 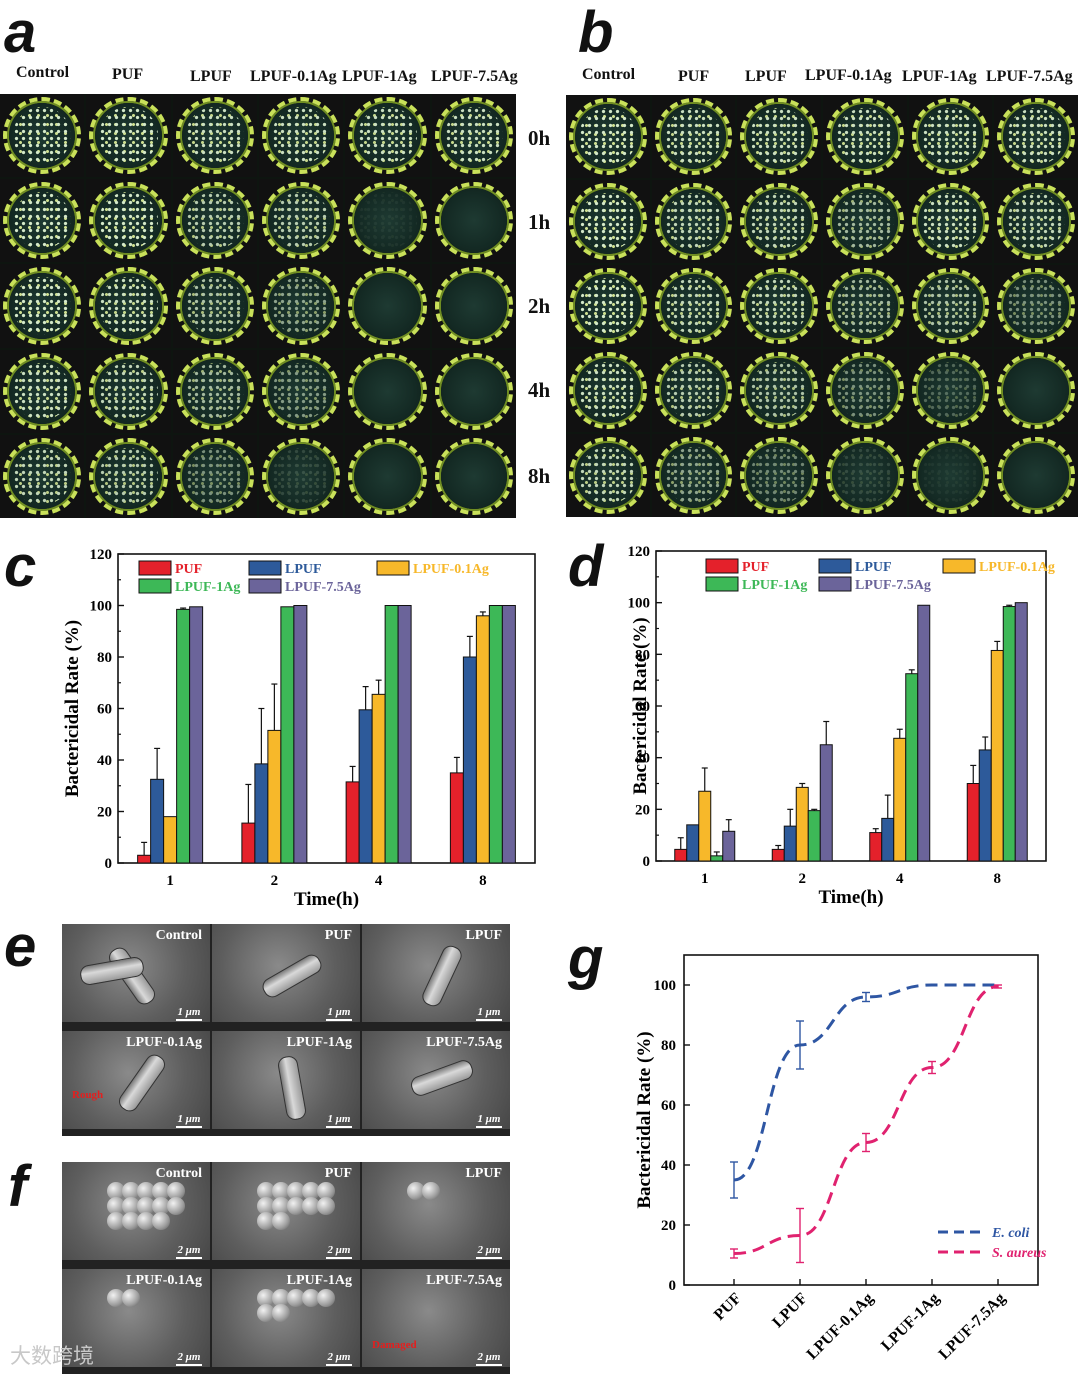 I want to click on col-label-b-lpuf-0.1ag: LPUF-0.1Ag, so click(x=848, y=75).